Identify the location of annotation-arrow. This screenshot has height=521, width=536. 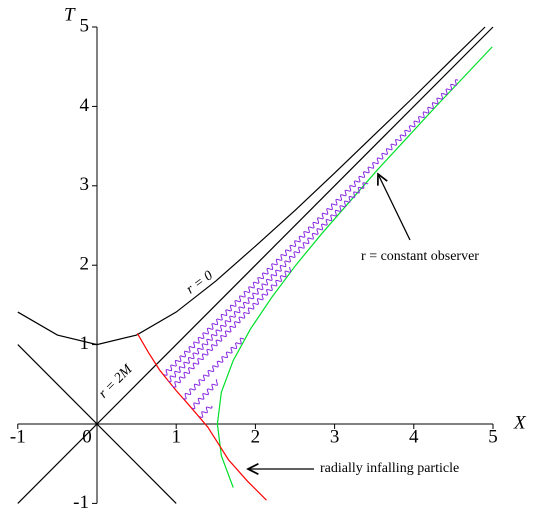
(394, 207).